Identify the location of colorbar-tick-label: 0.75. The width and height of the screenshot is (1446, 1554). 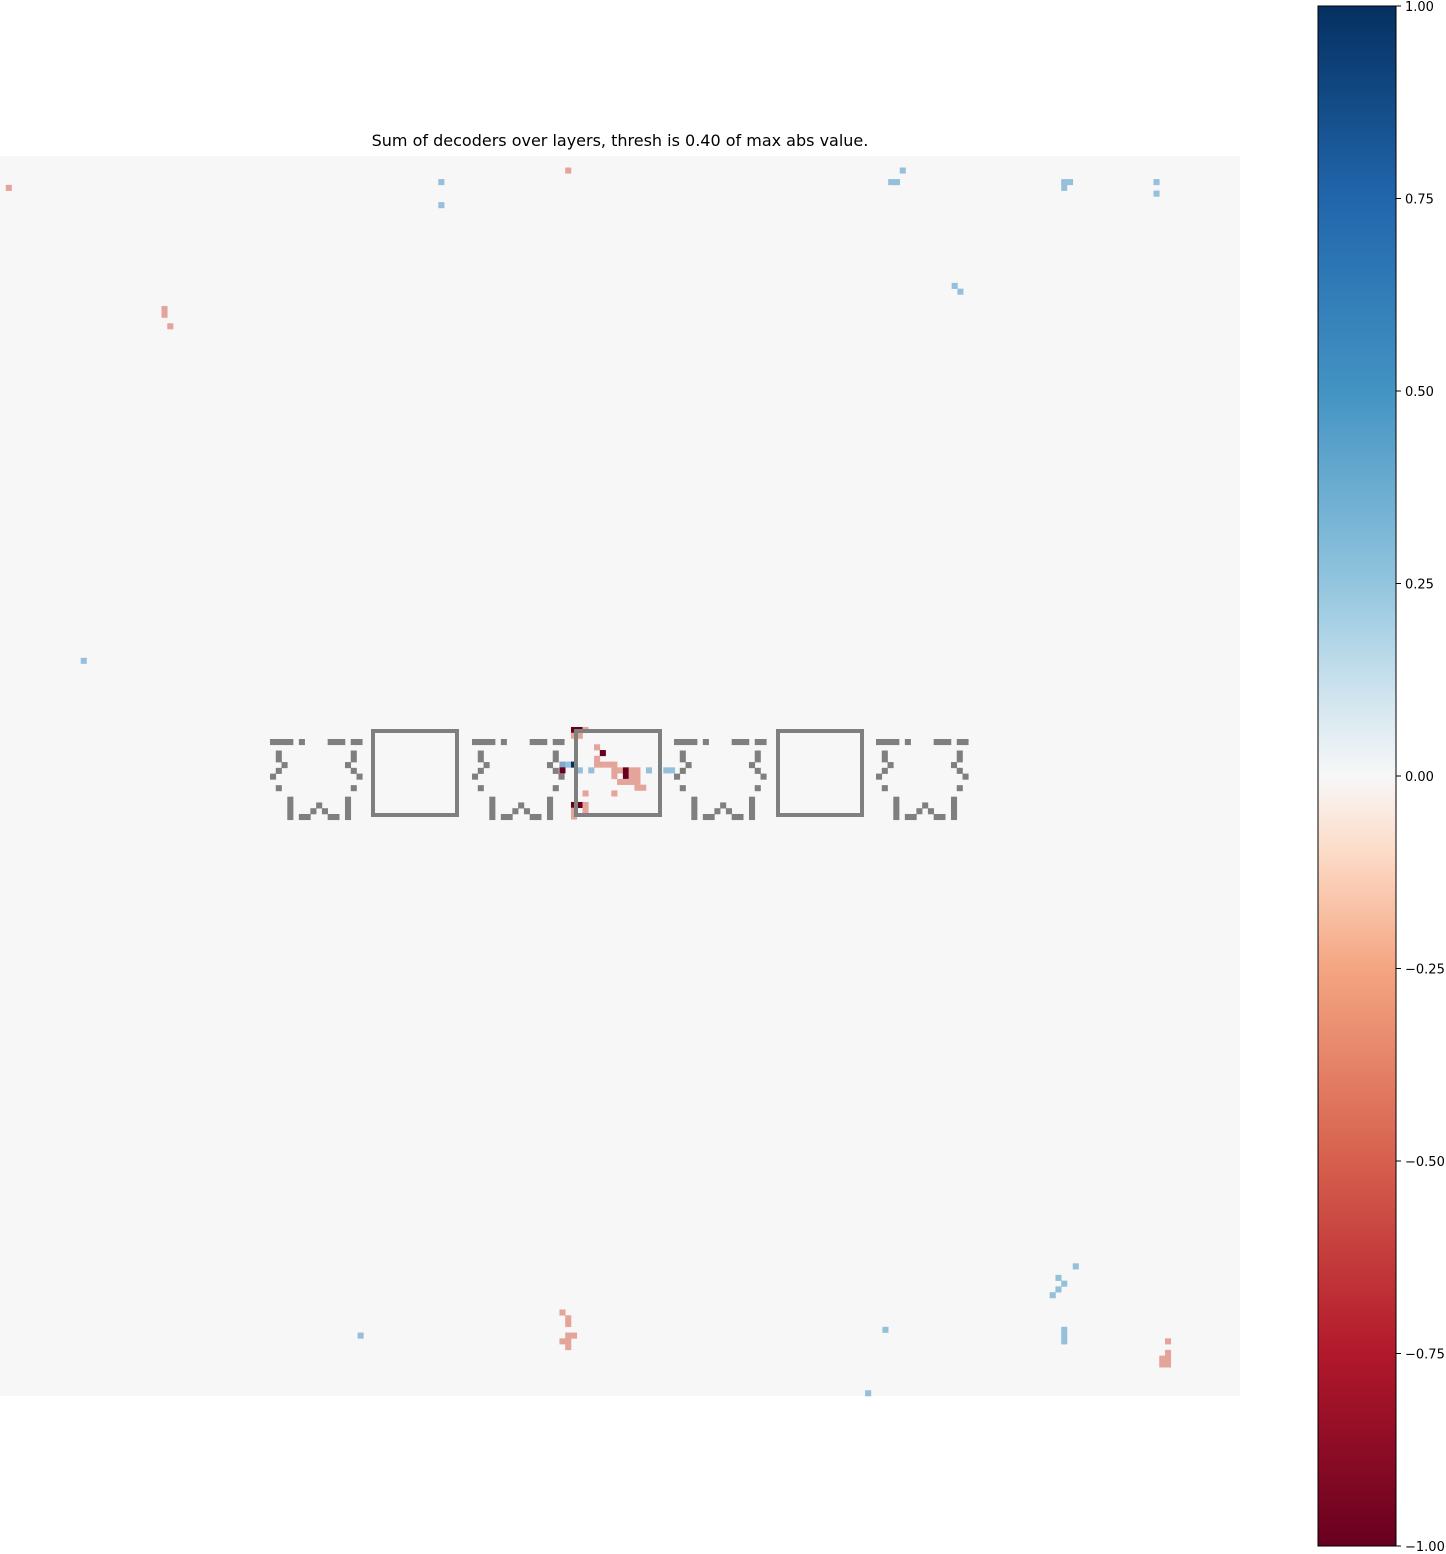
(1419, 200).